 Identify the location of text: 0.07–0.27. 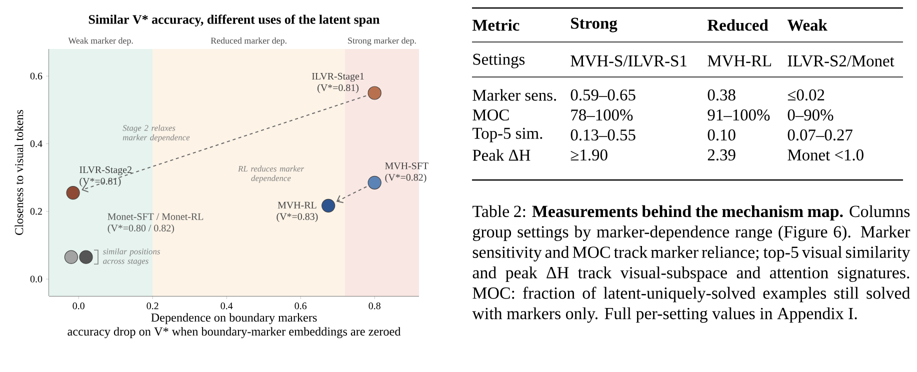
(820, 135).